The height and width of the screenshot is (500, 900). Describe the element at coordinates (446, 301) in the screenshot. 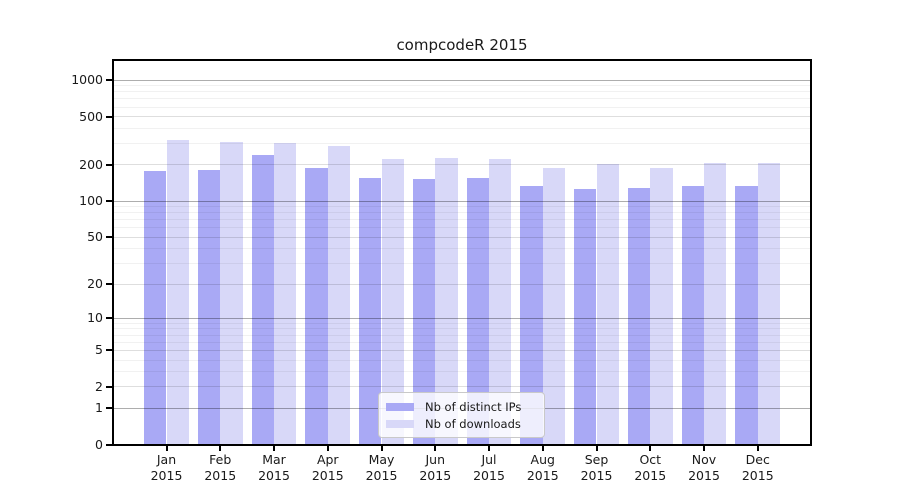

I see `bar-downloads-jun` at that location.